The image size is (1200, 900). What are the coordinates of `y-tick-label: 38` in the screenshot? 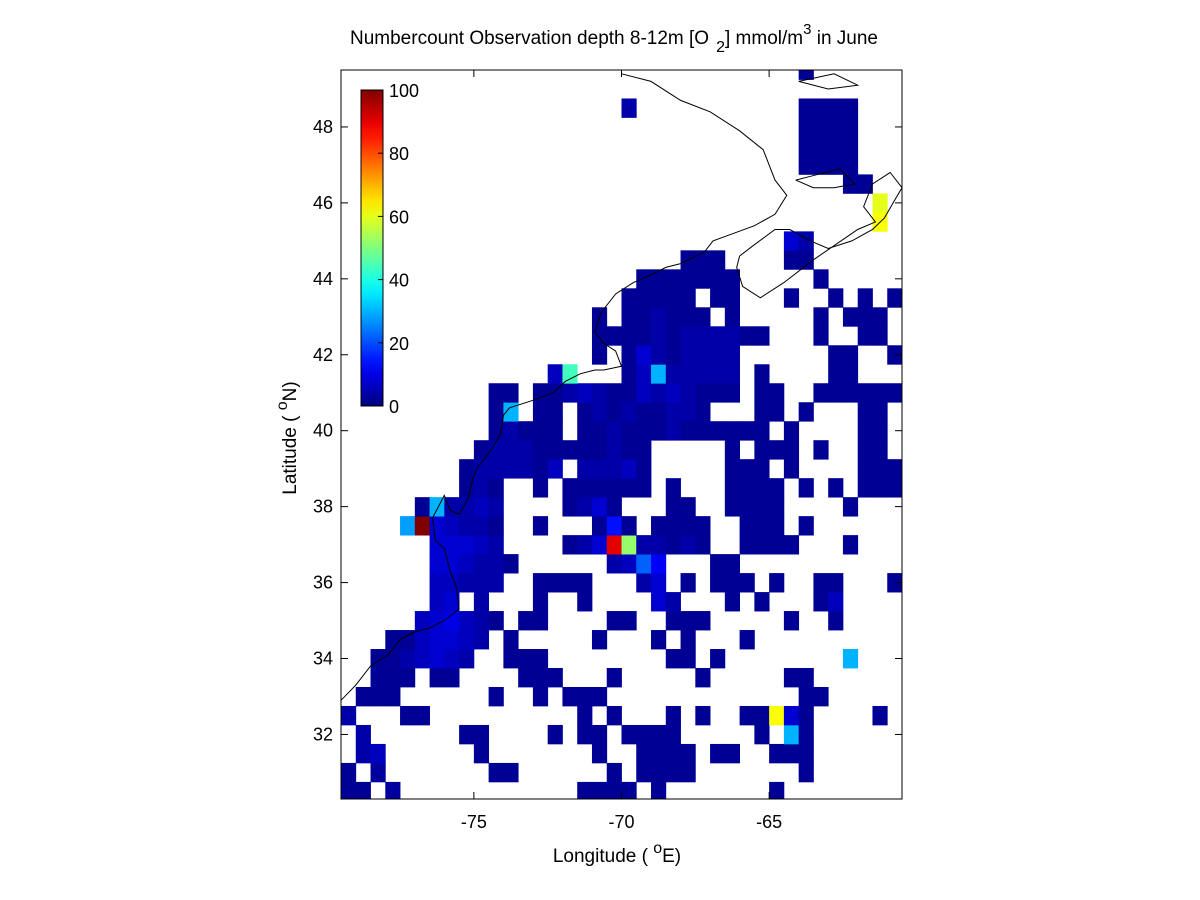 It's located at (323, 507).